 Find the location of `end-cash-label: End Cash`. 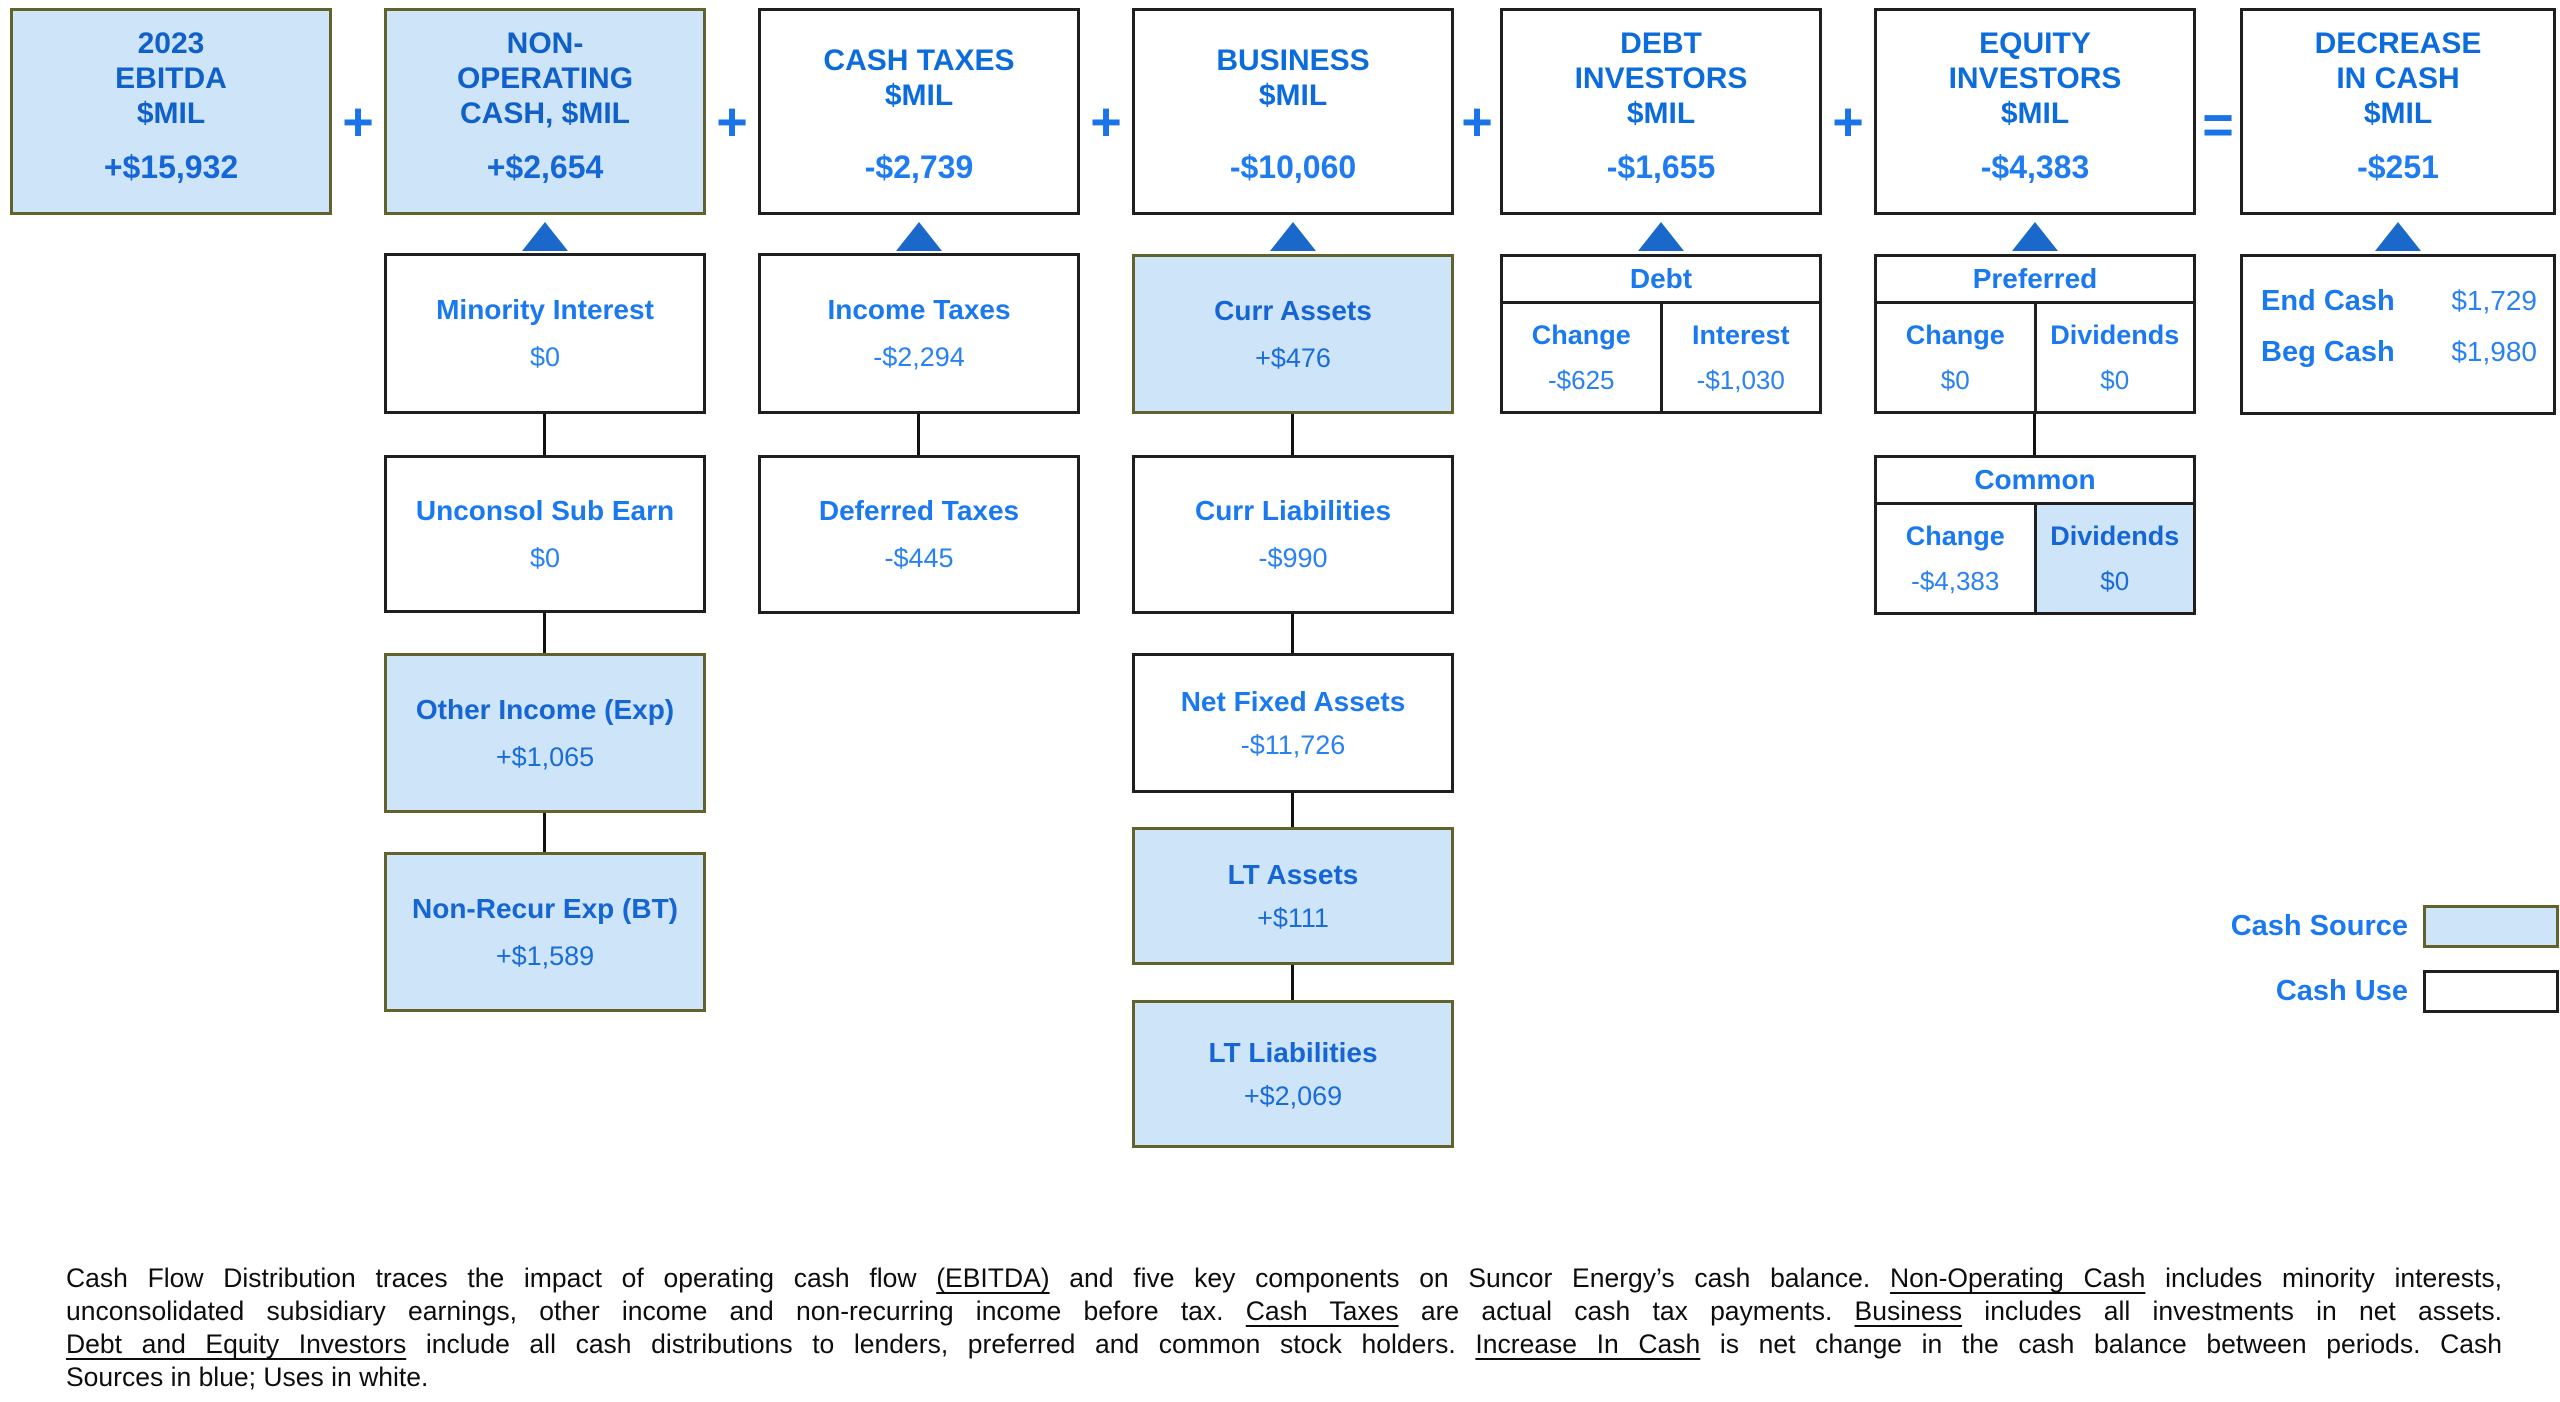

end-cash-label: End Cash is located at coordinates (2328, 301).